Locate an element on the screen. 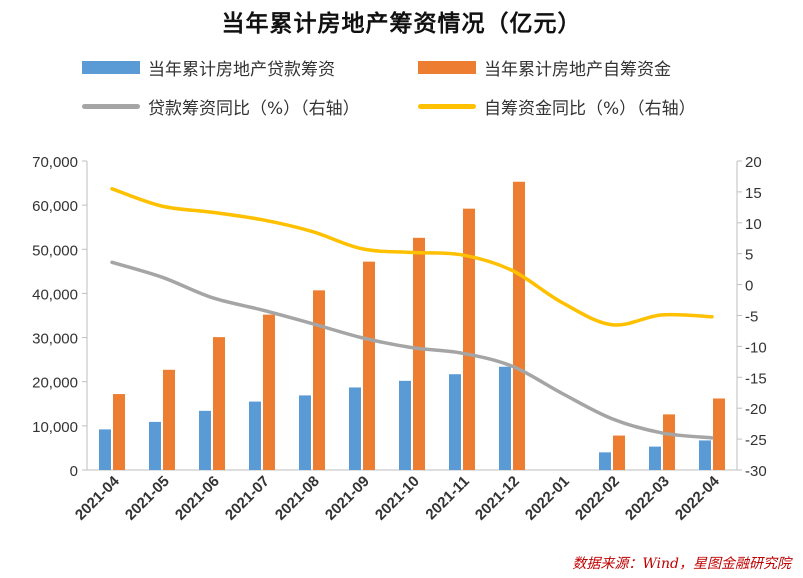  source-note: 数据来源：Wind，星图金融研究院 is located at coordinates (681, 564).